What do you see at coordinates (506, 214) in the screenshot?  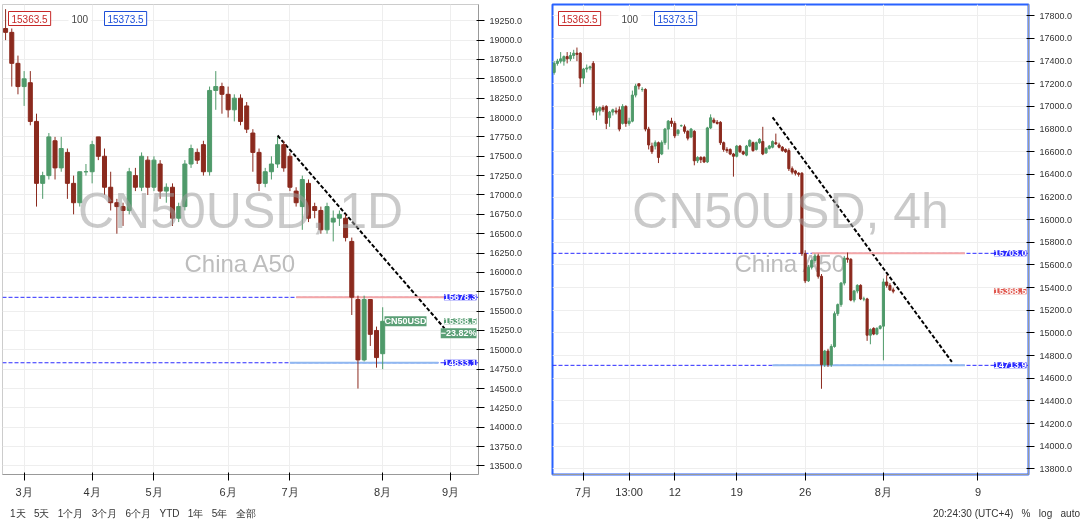 I see `y-tick-label: 16750.0` at bounding box center [506, 214].